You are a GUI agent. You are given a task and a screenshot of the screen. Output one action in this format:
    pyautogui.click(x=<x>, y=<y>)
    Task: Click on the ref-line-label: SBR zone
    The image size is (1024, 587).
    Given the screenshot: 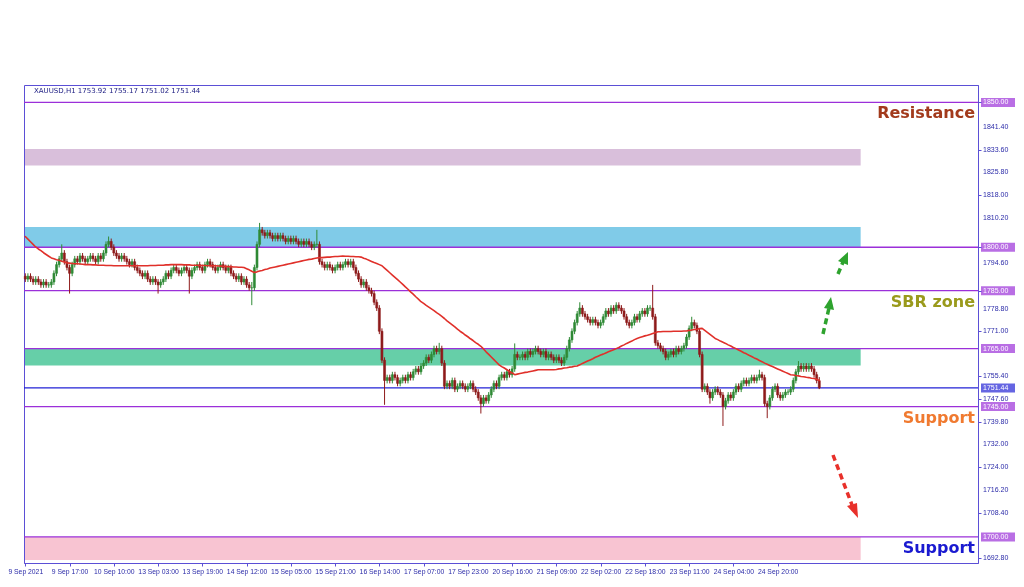 What is the action you would take?
    pyautogui.click(x=933, y=301)
    